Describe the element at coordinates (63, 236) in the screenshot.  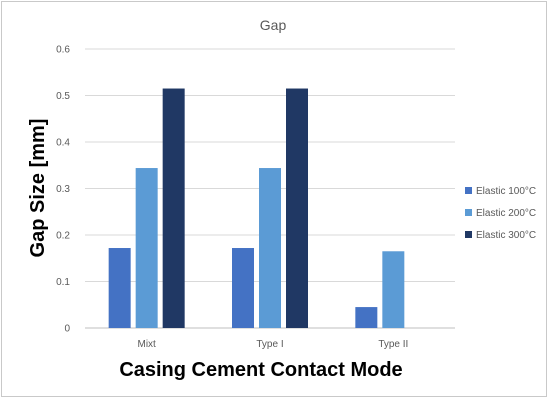
I see `y-tick-label: 0.2` at that location.